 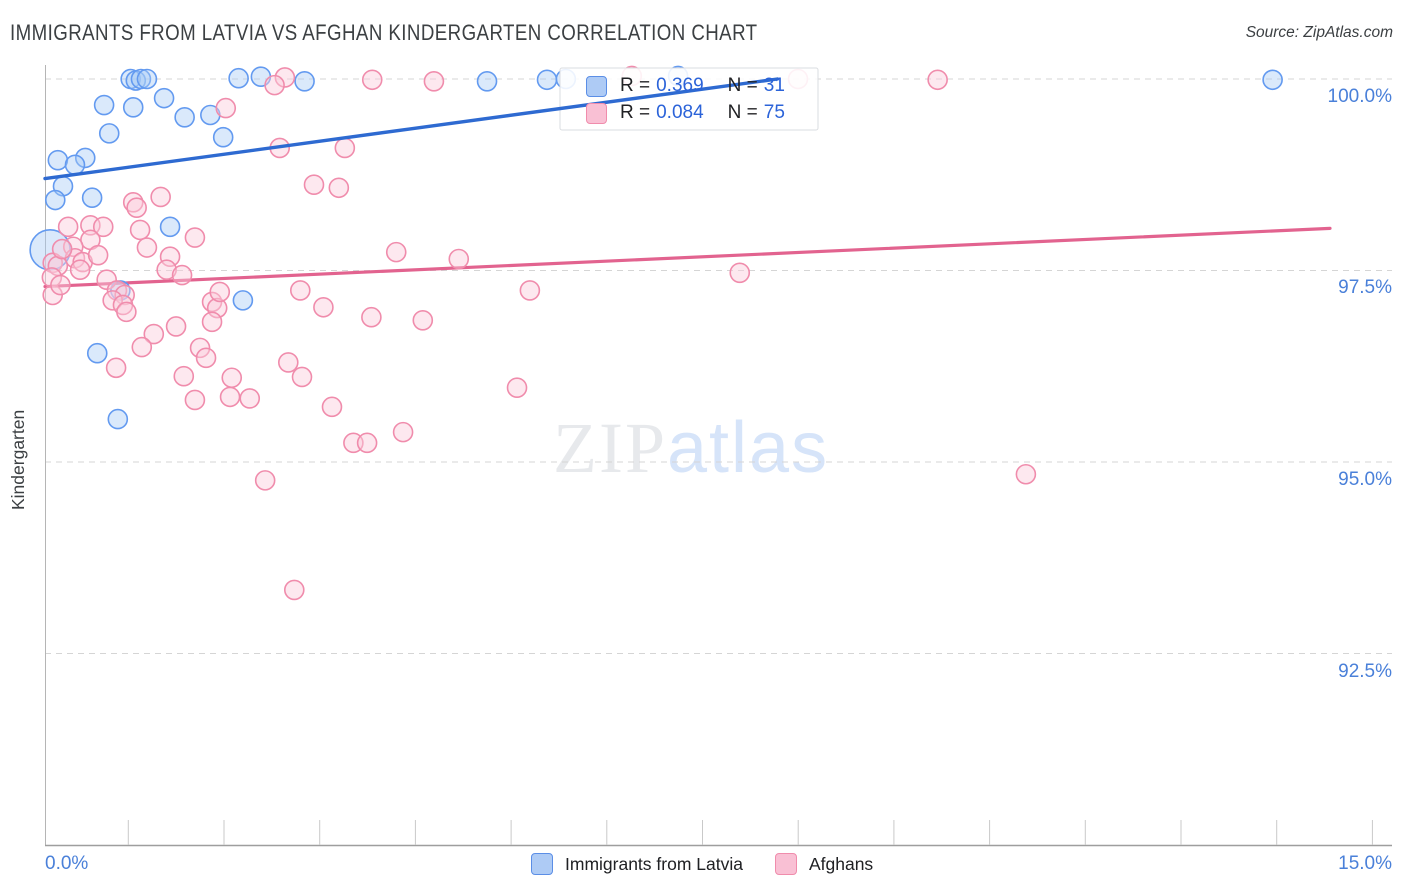 What do you see at coordinates (1365, 863) in the screenshot?
I see `x-tick-max: 15.0%` at bounding box center [1365, 863].